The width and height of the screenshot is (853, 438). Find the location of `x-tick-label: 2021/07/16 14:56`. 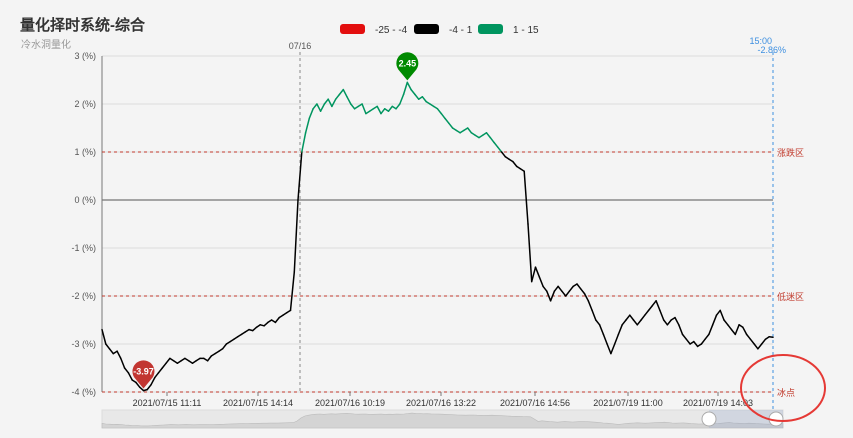

x-tick-label: 2021/07/16 14:56 is located at coordinates (535, 403).